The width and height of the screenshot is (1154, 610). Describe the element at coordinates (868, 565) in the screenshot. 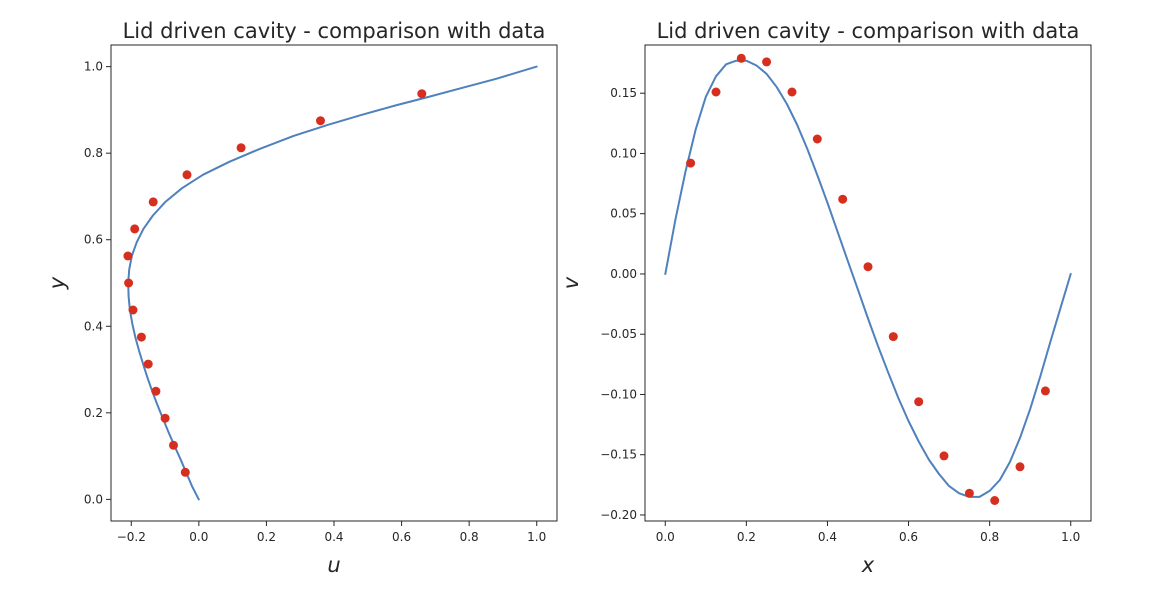

I see `right-x-axis-label: x` at that location.